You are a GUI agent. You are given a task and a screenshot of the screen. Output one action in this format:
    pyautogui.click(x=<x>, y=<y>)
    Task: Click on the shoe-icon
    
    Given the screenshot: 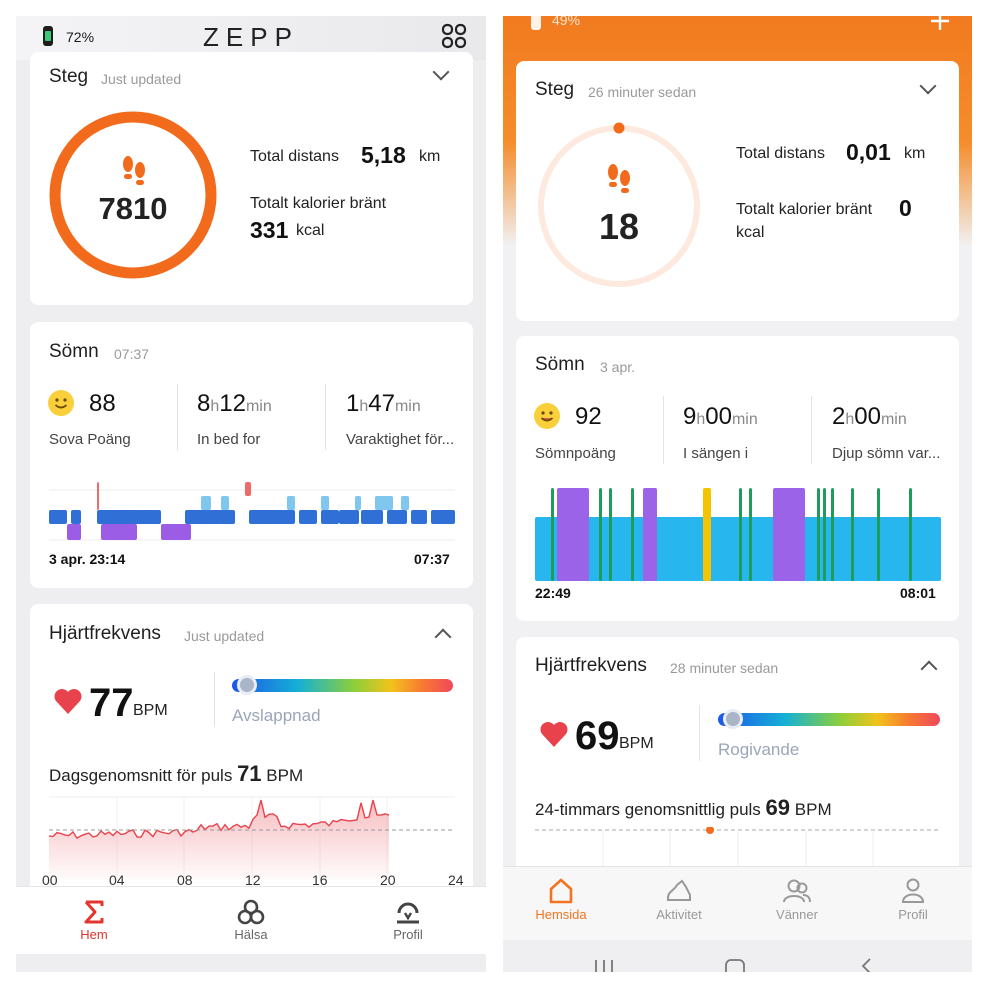 What is the action you would take?
    pyautogui.click(x=679, y=890)
    